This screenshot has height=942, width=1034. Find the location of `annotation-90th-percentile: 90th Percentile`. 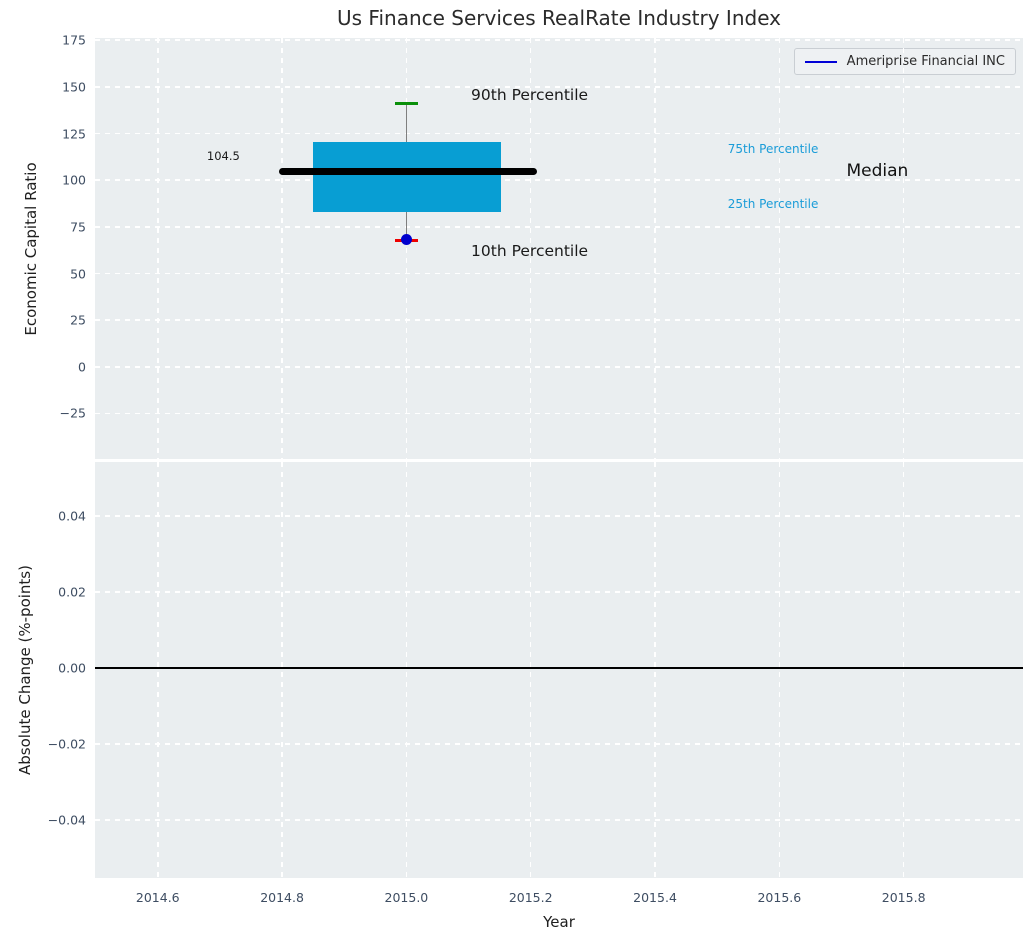

annotation-90th-percentile: 90th Percentile is located at coordinates (530, 95).